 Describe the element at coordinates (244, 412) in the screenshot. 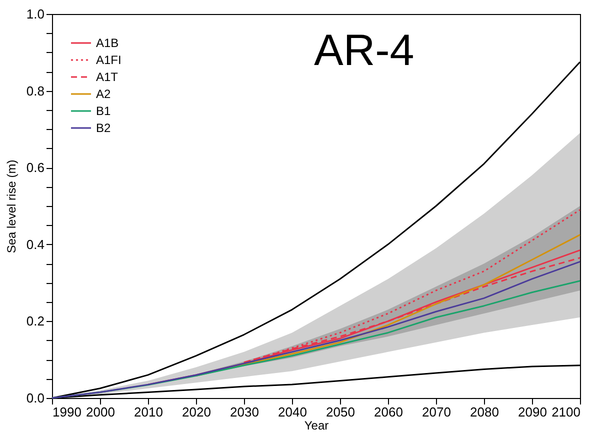

I see `x-tick-label: 2030` at that location.